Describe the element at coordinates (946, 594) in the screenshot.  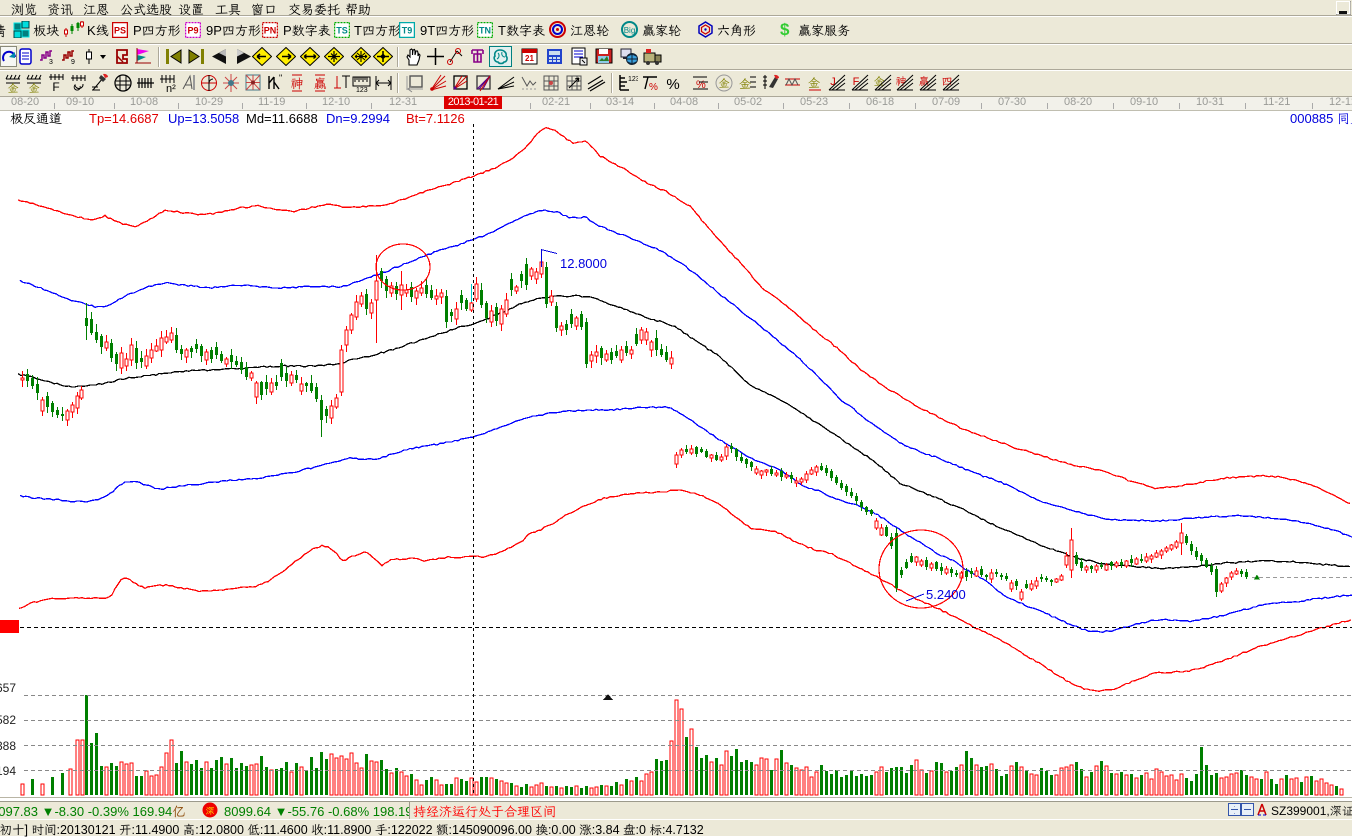
I see `svg-text: 5.2400` at that location.